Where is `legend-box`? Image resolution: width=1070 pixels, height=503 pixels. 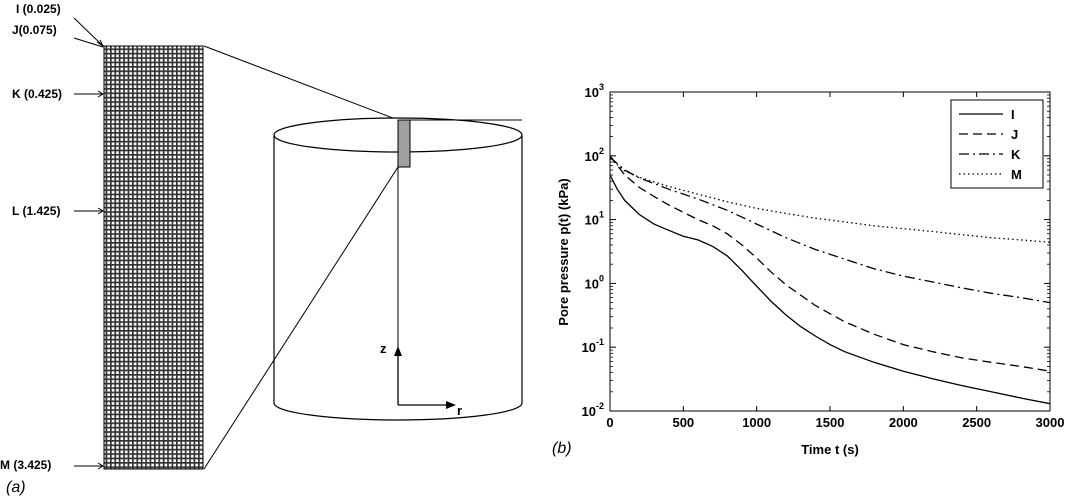 legend-box is located at coordinates (997, 144).